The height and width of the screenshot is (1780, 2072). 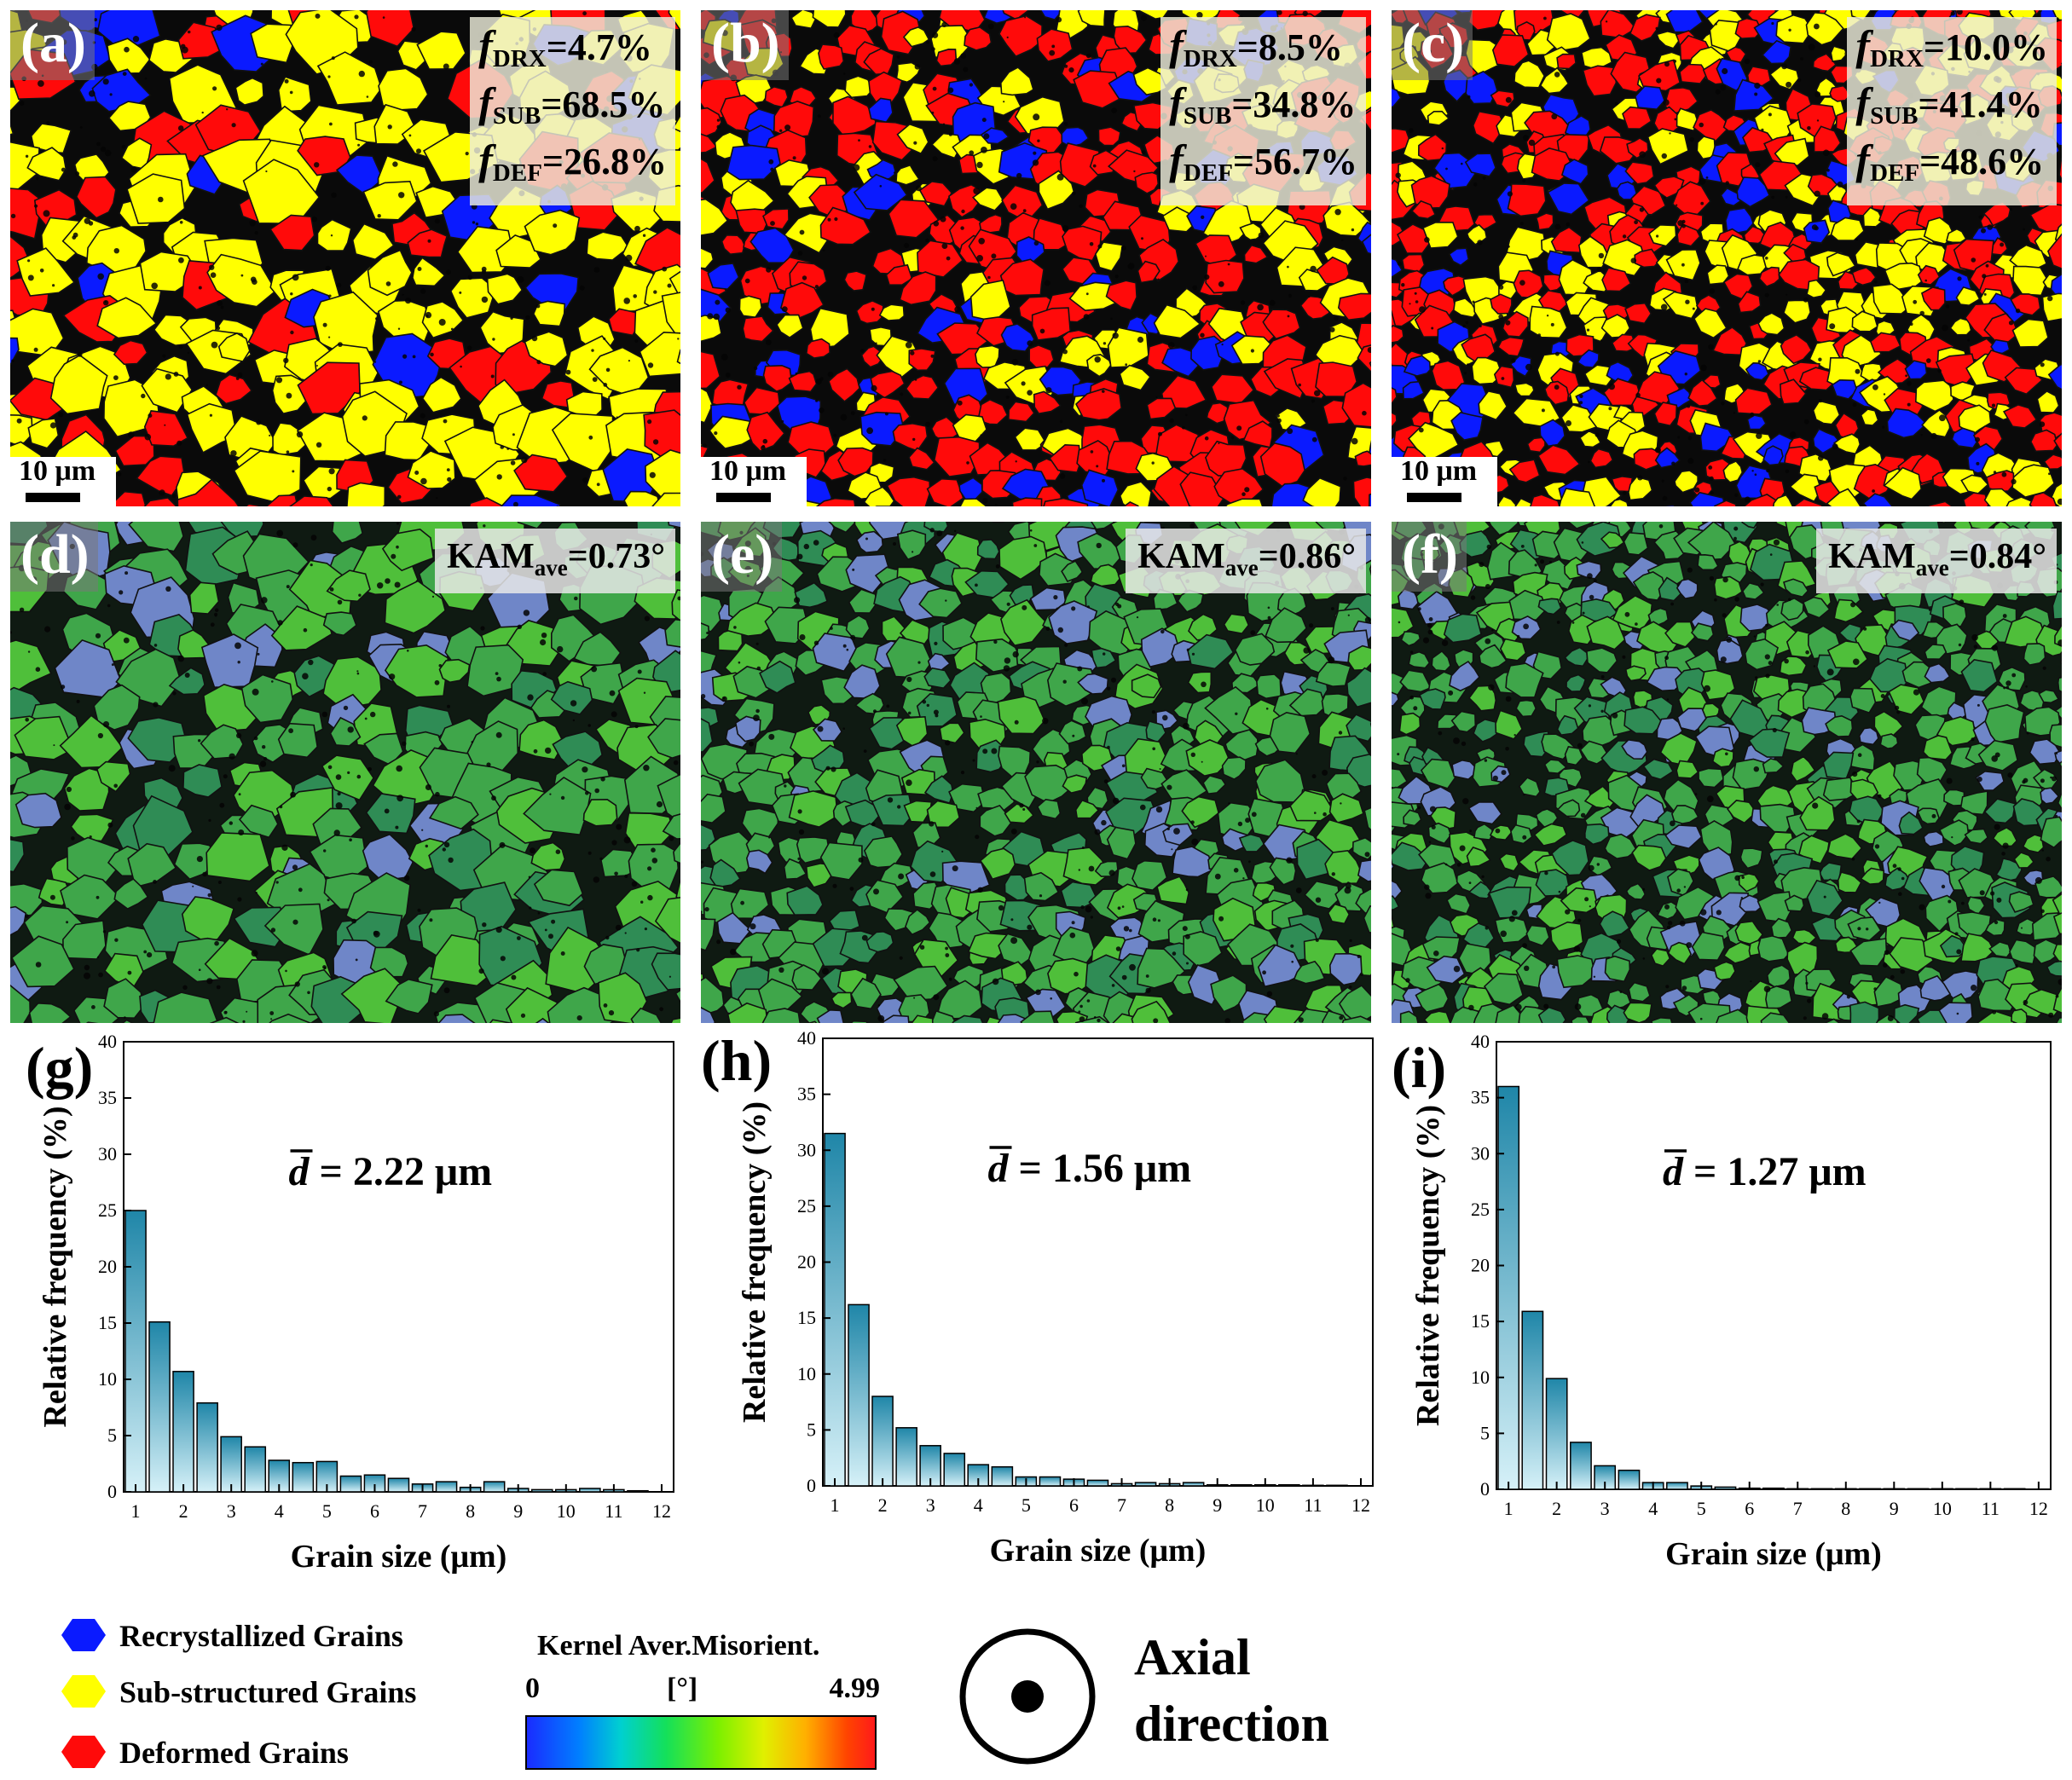 I want to click on f-sub-value-a: =68.5%, so click(x=603, y=104).